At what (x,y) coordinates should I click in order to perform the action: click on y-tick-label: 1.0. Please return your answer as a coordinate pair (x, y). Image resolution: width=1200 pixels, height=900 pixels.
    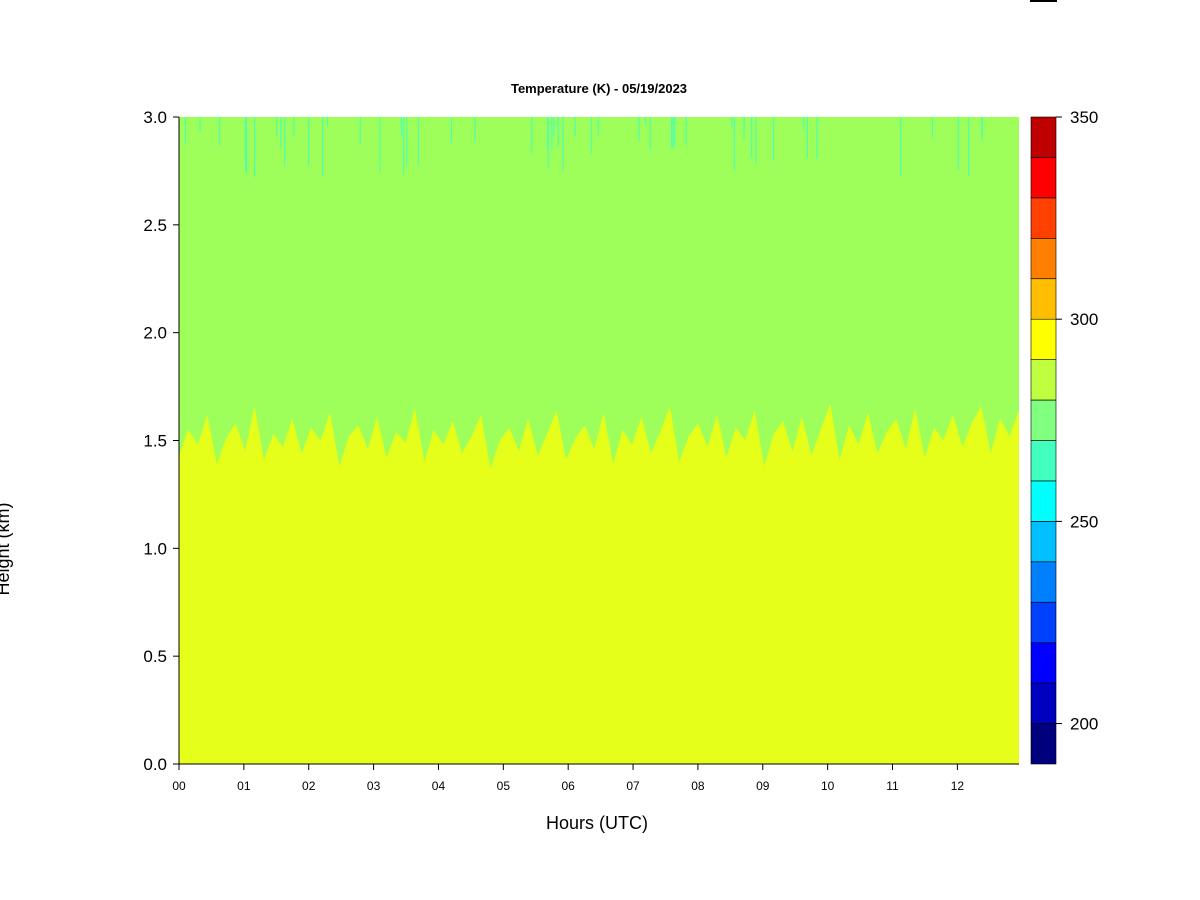
    Looking at the image, I should click on (155, 548).